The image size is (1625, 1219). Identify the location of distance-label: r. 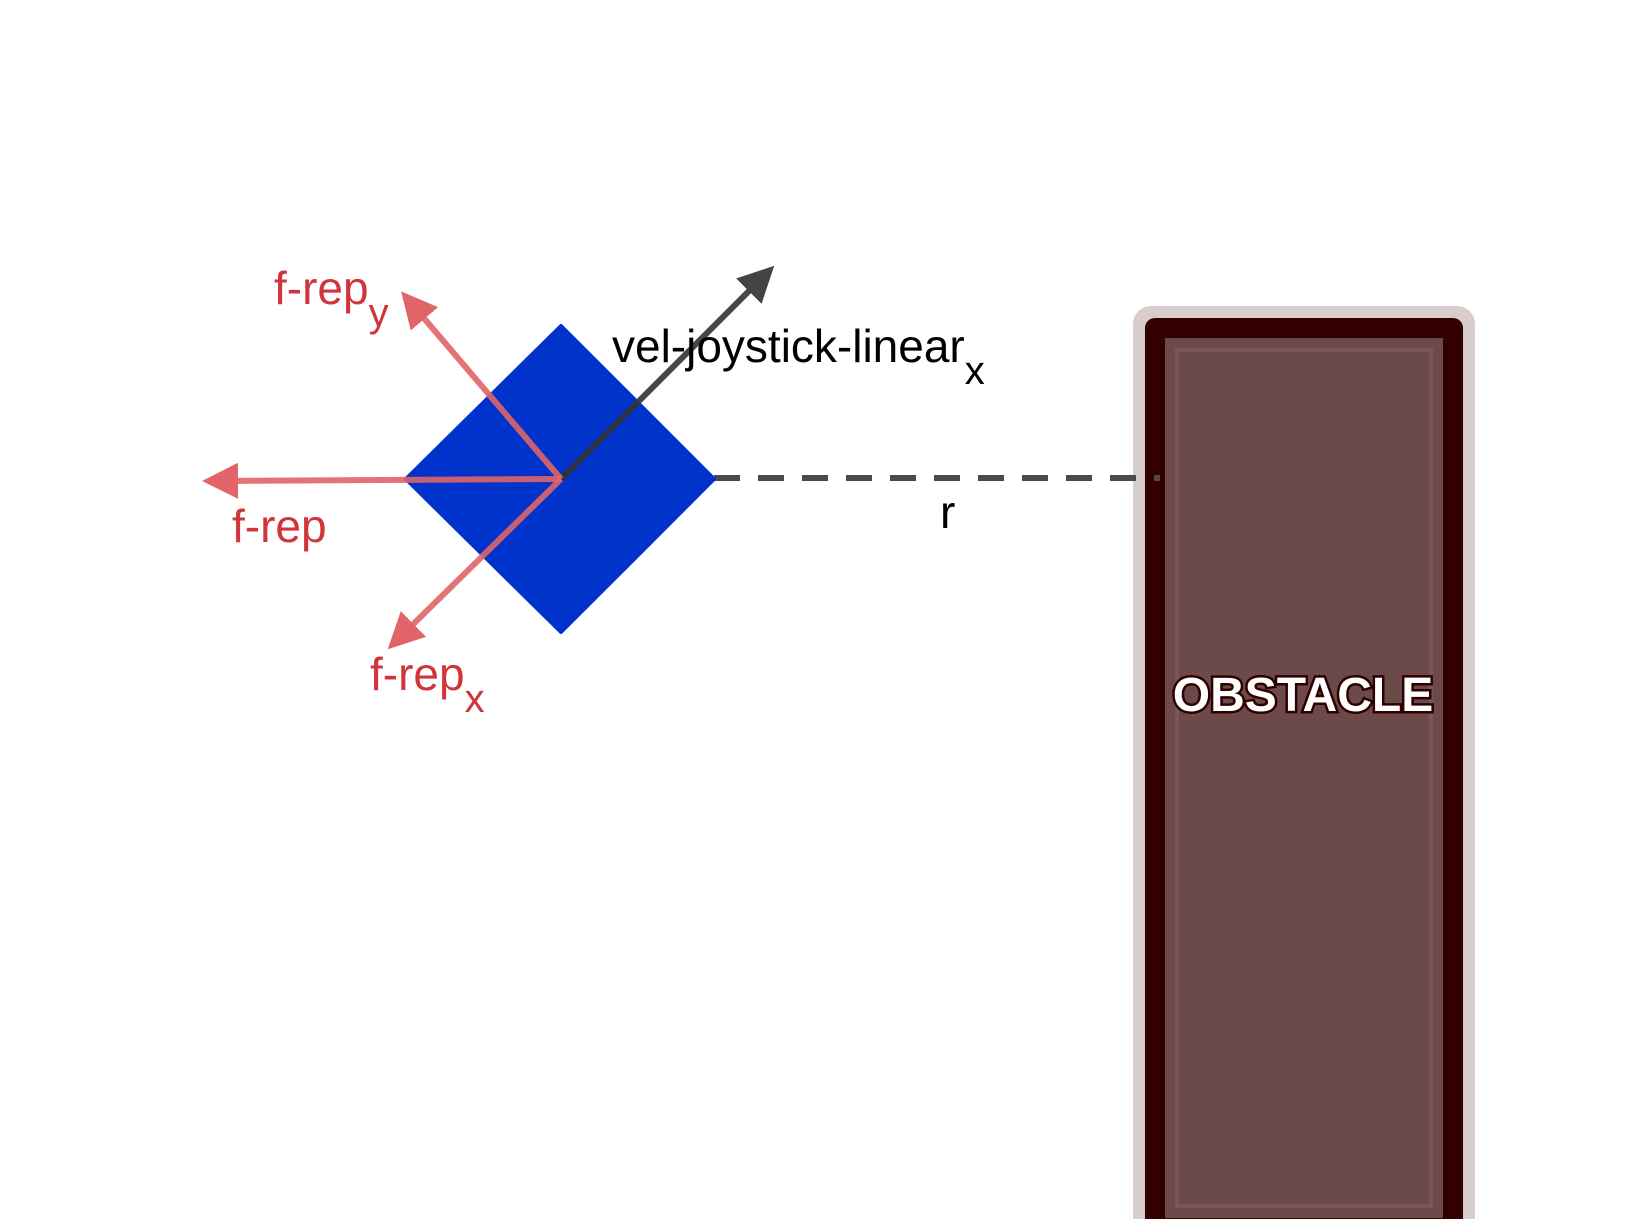
(947, 512).